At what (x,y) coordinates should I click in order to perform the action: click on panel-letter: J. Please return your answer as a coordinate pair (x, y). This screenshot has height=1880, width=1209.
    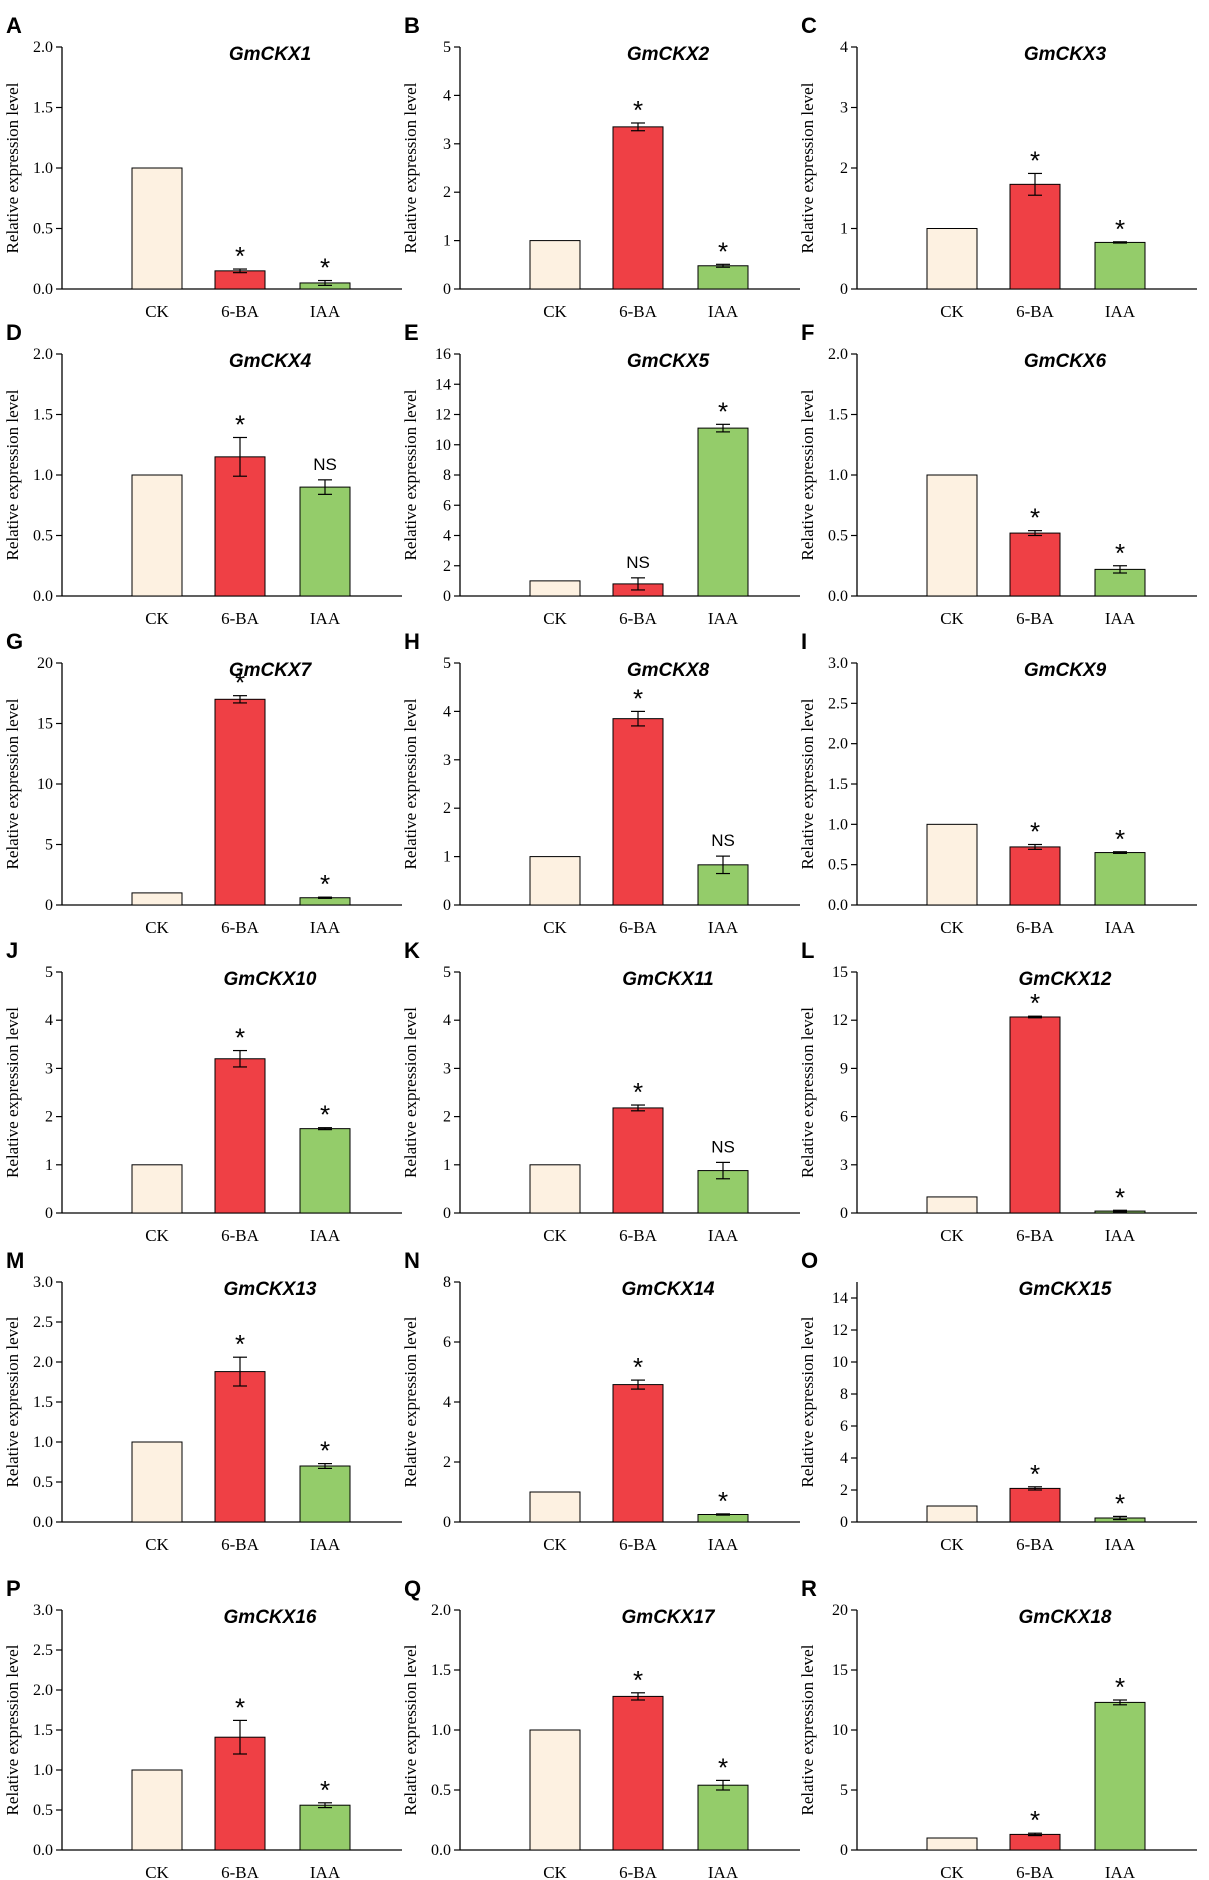
    Looking at the image, I should click on (12, 950).